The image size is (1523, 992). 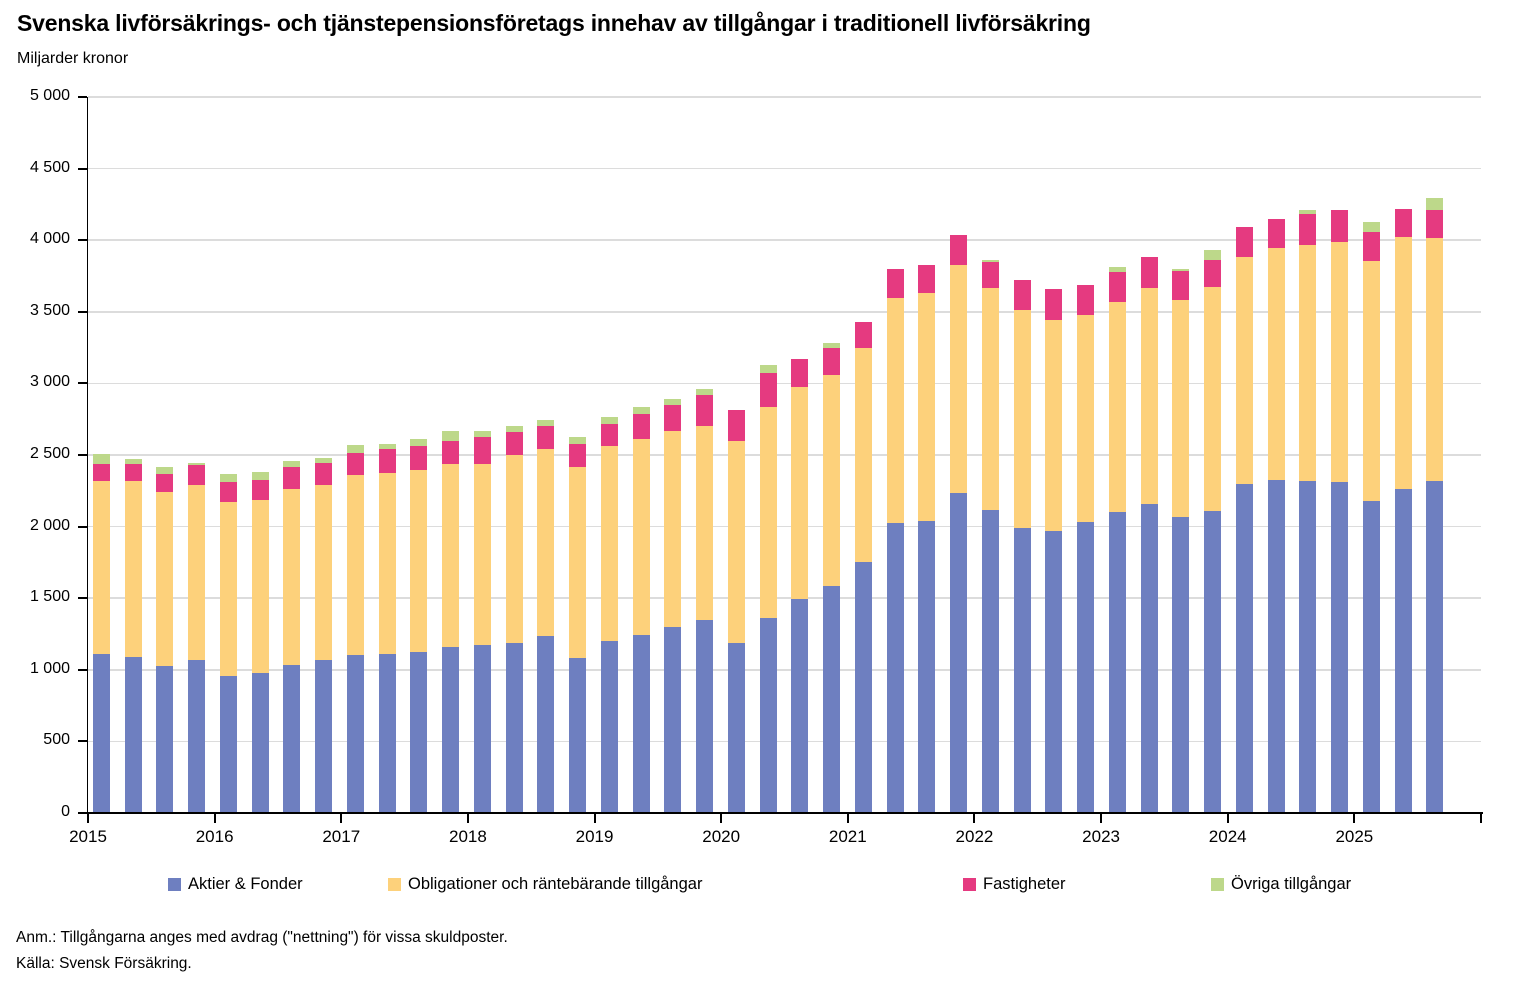 What do you see at coordinates (49, 310) in the screenshot?
I see `y-tick-label-3500: 3 500` at bounding box center [49, 310].